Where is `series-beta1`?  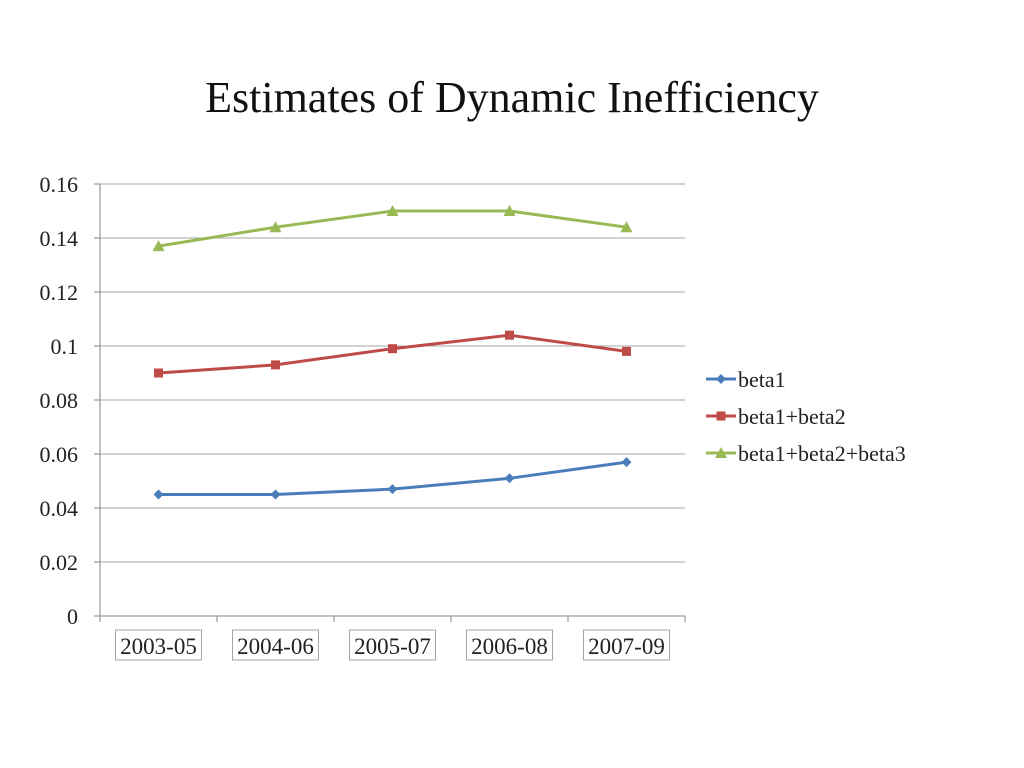 series-beta1 is located at coordinates (392, 478).